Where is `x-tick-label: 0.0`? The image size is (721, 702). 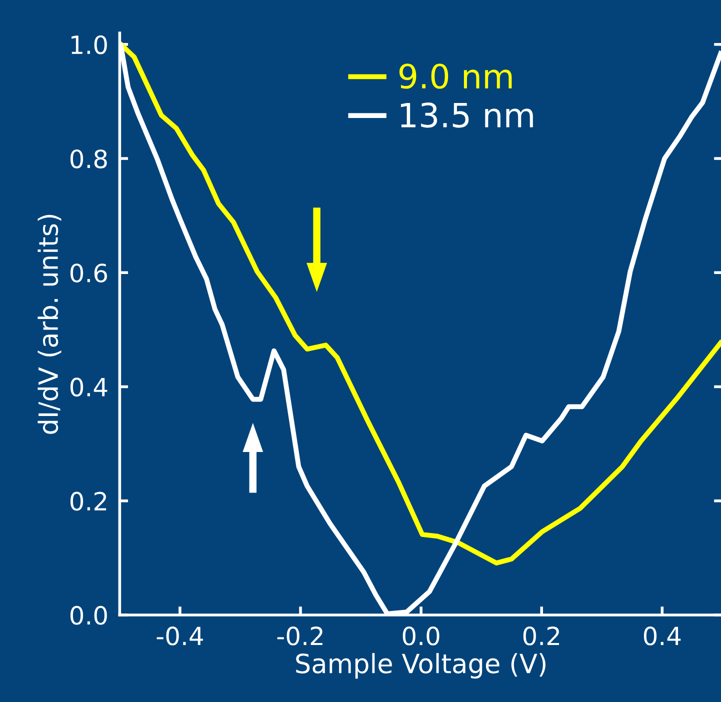 x-tick-label: 0.0 is located at coordinates (421, 636).